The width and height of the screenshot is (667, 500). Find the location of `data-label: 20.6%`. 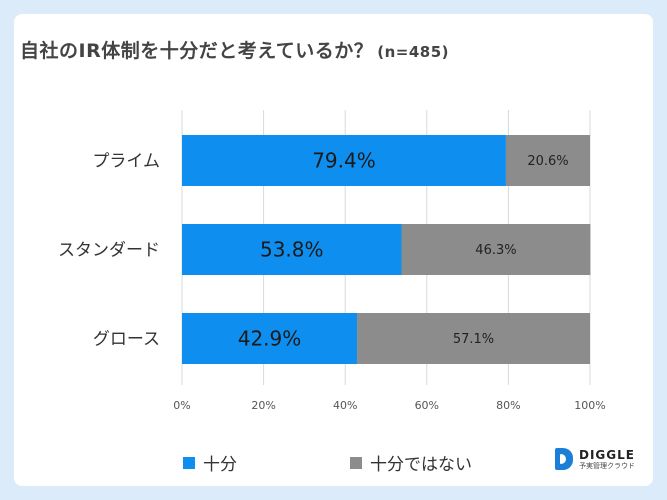

data-label: 20.6% is located at coordinates (547, 161).